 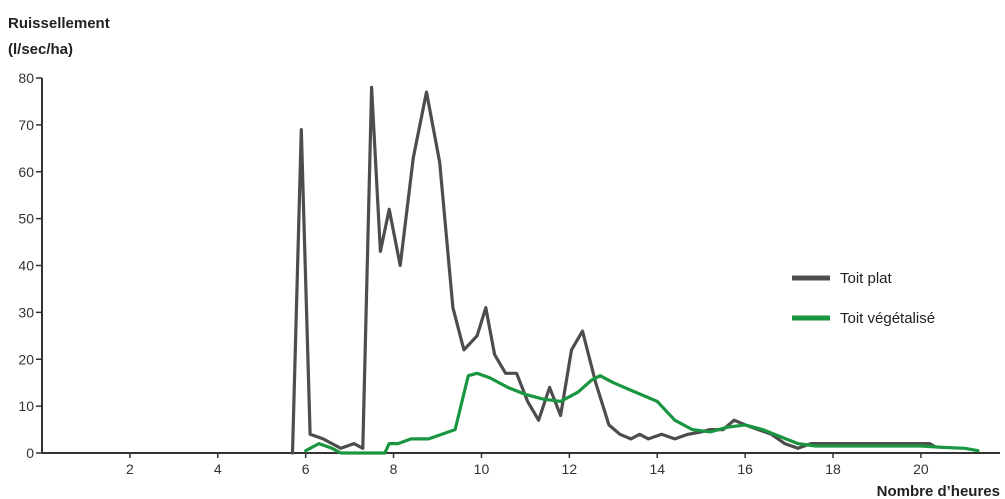 What do you see at coordinates (30, 453) in the screenshot?
I see `y-tick-label: 0` at bounding box center [30, 453].